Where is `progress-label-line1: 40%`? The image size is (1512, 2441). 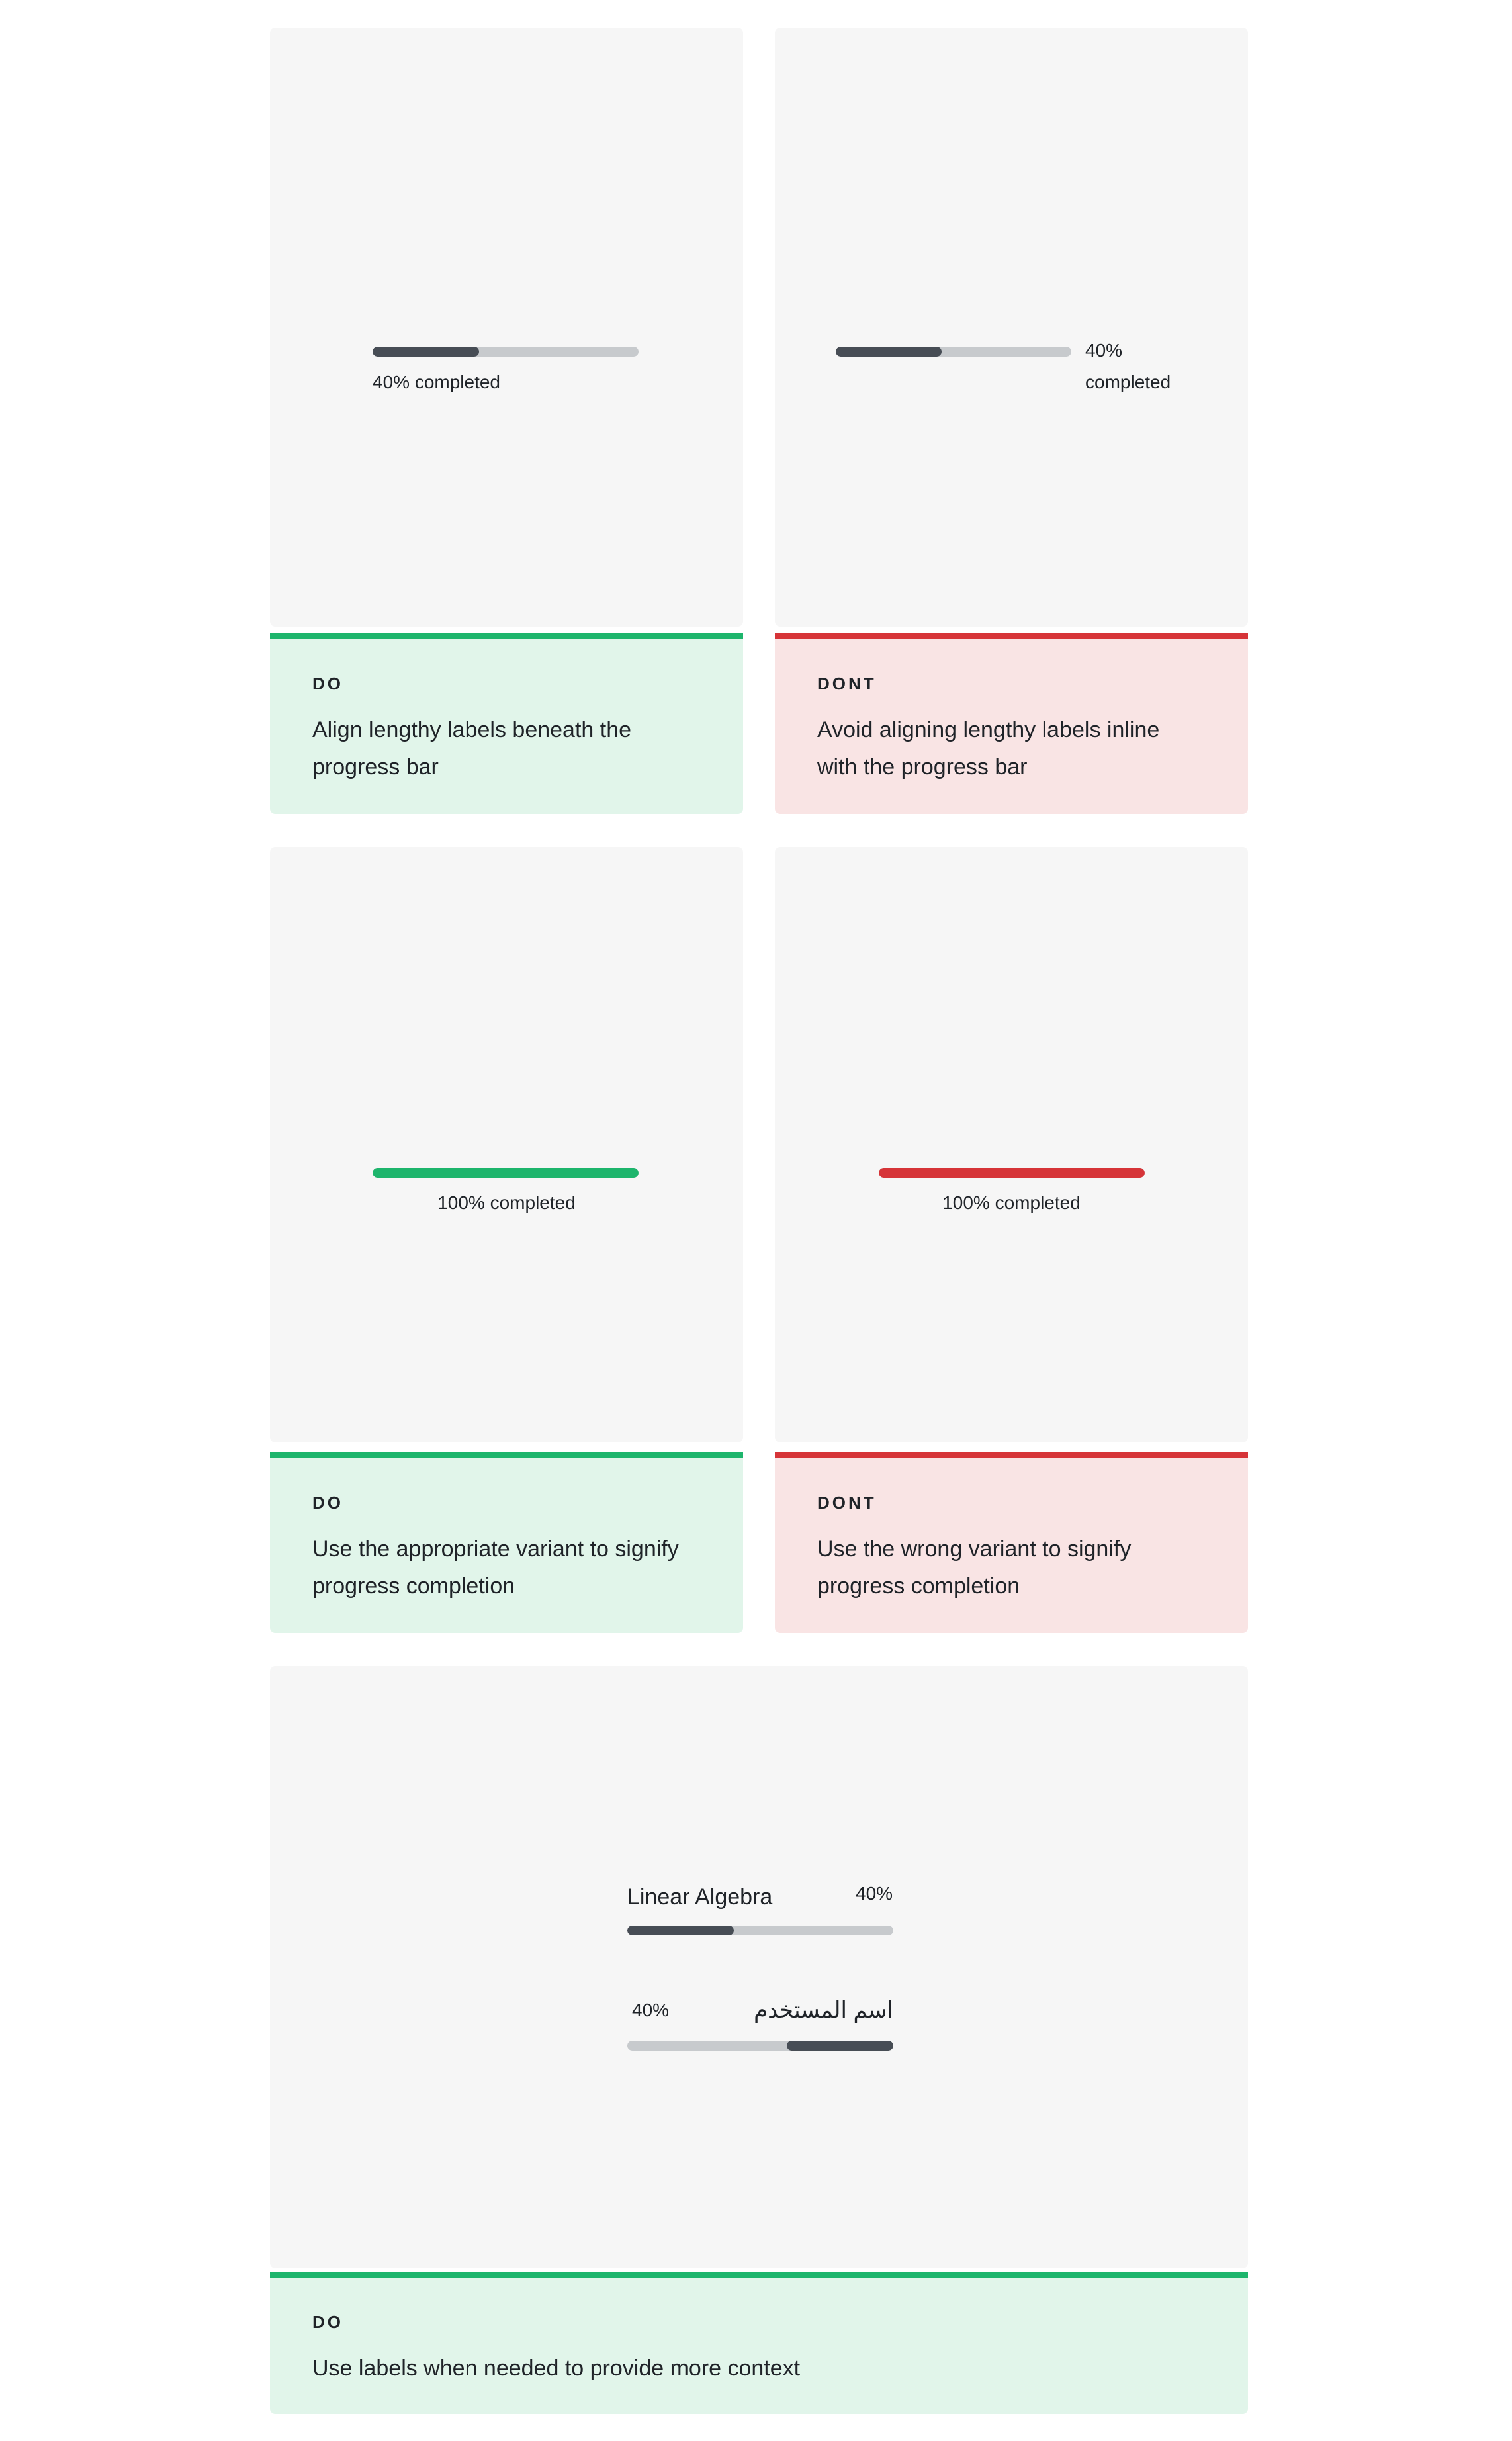
progress-label-line1: 40% is located at coordinates (1104, 350).